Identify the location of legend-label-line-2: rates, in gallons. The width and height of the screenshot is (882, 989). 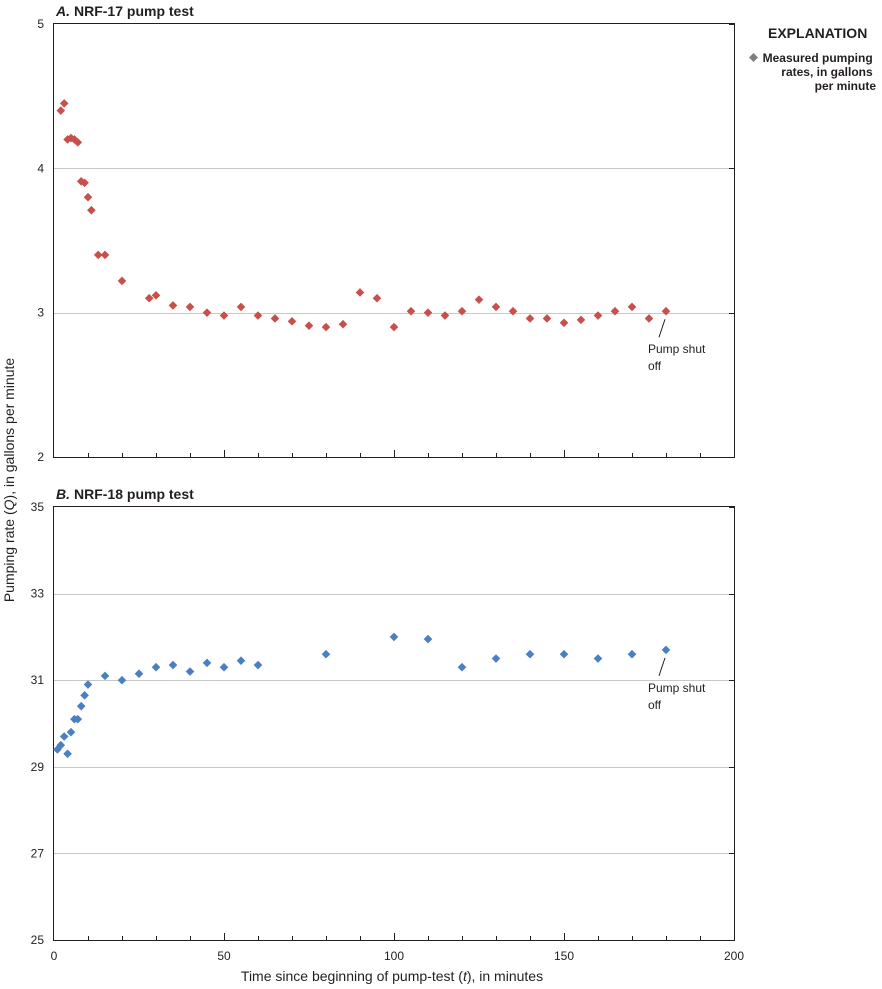
(827, 72).